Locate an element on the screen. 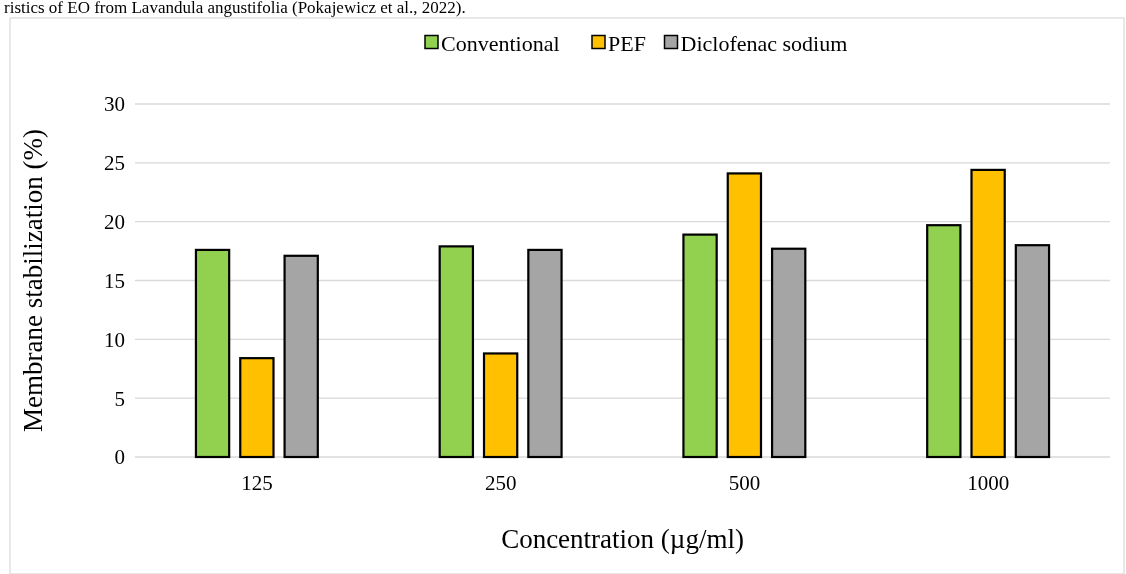  y-axis-title: Membrane stabilization (%) is located at coordinates (33, 280).